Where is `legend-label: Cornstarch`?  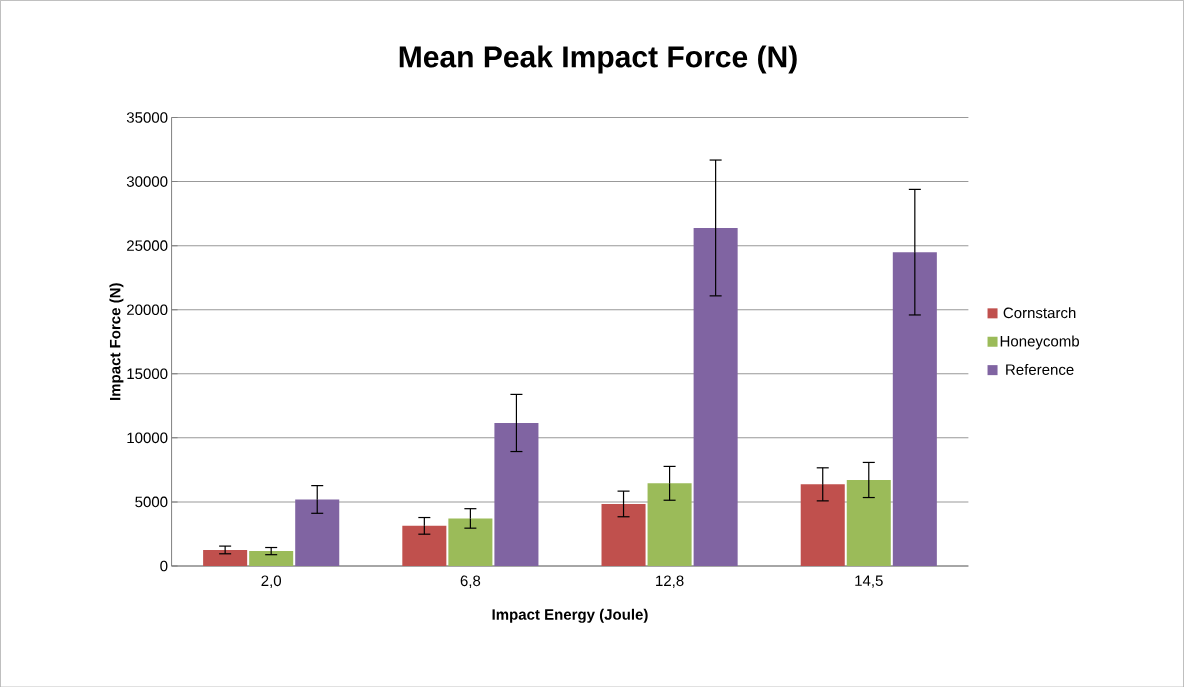 legend-label: Cornstarch is located at coordinates (1039, 312).